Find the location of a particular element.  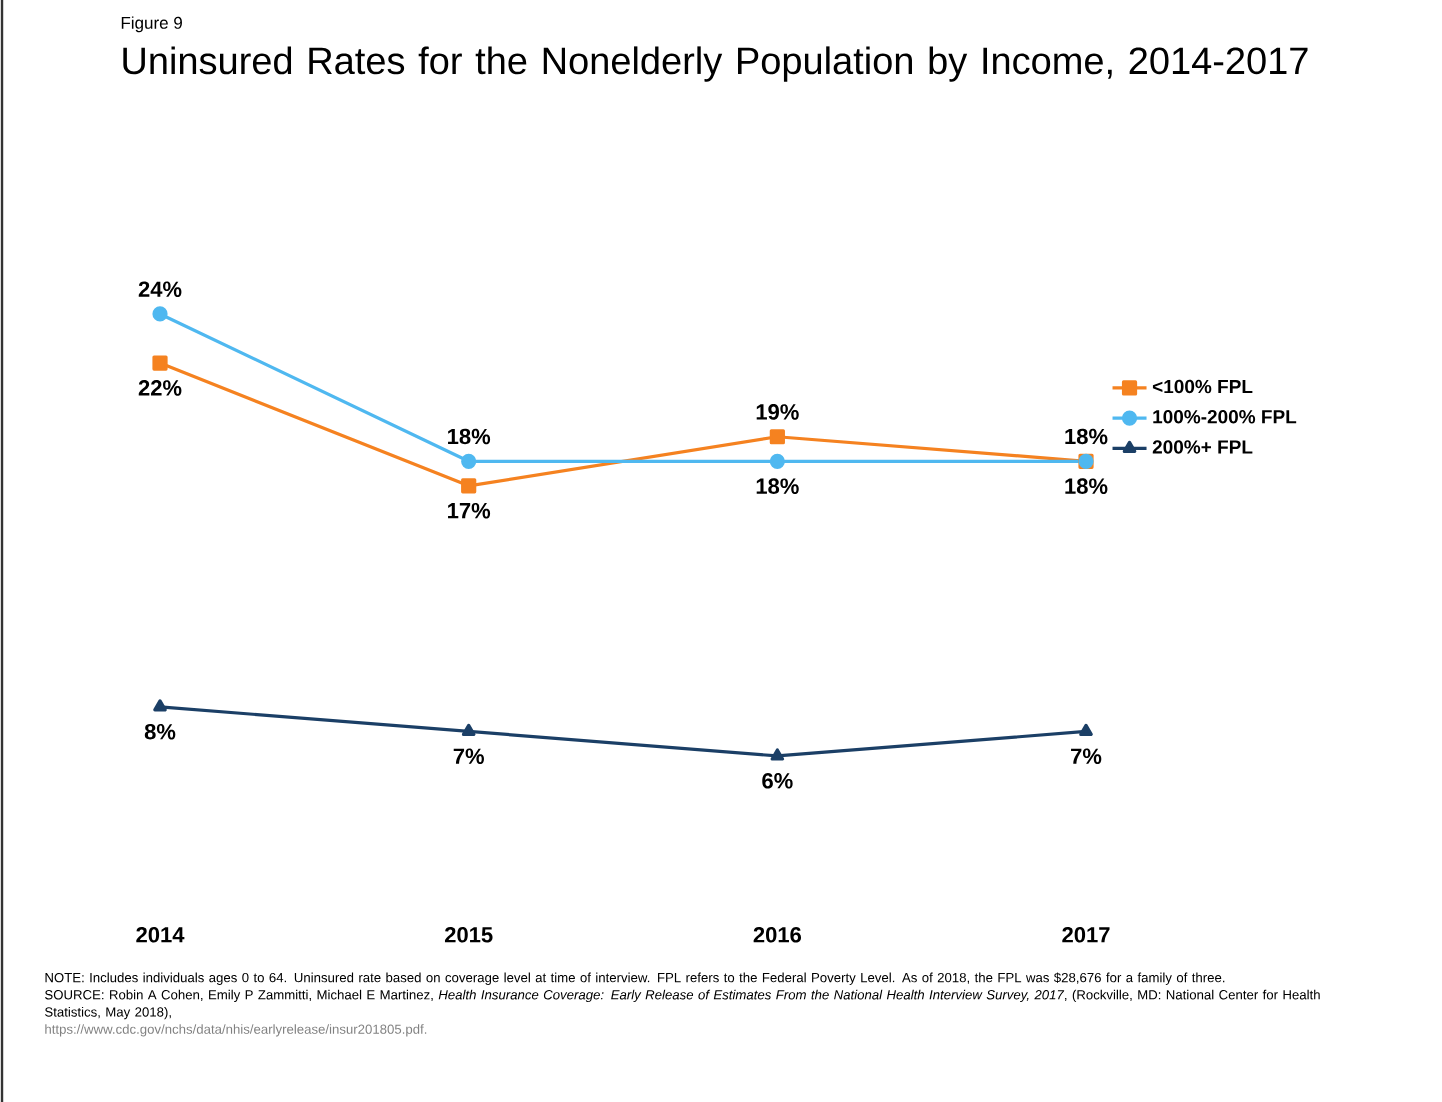

data-label: 17% is located at coordinates (469, 510).